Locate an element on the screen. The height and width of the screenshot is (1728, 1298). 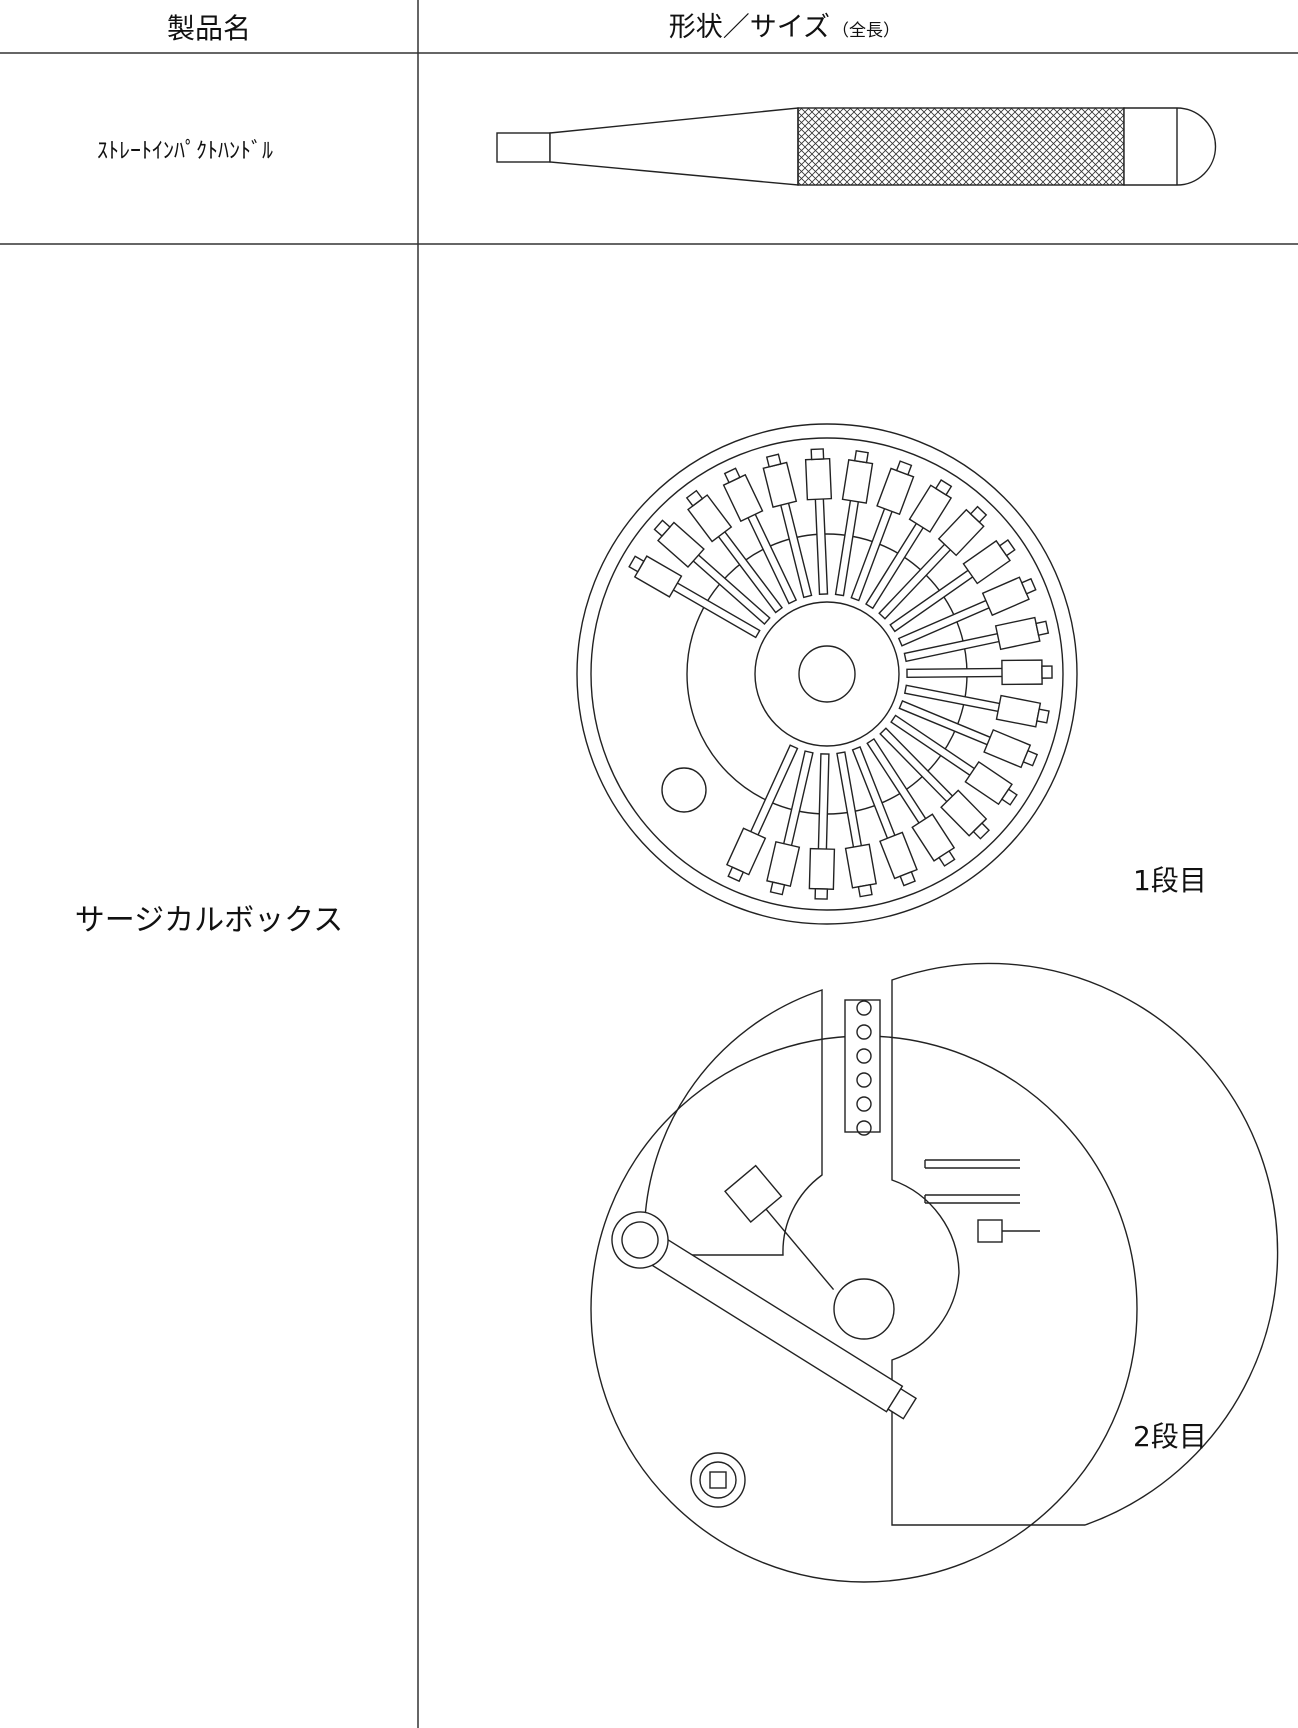
header-shape-note: （全長） is located at coordinates (866, 31).